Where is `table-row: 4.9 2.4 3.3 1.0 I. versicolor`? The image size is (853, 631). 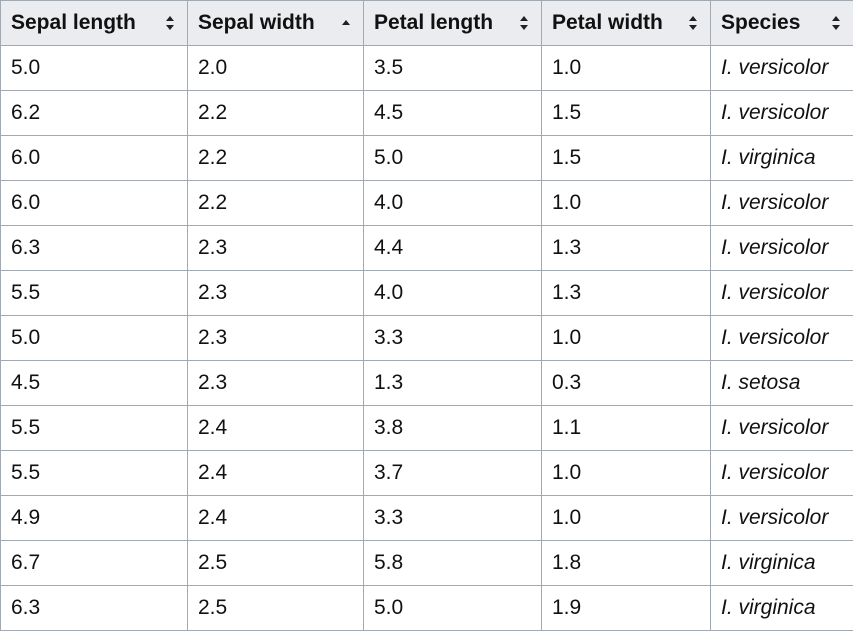 table-row: 4.9 2.4 3.3 1.0 I. versicolor is located at coordinates (426, 518).